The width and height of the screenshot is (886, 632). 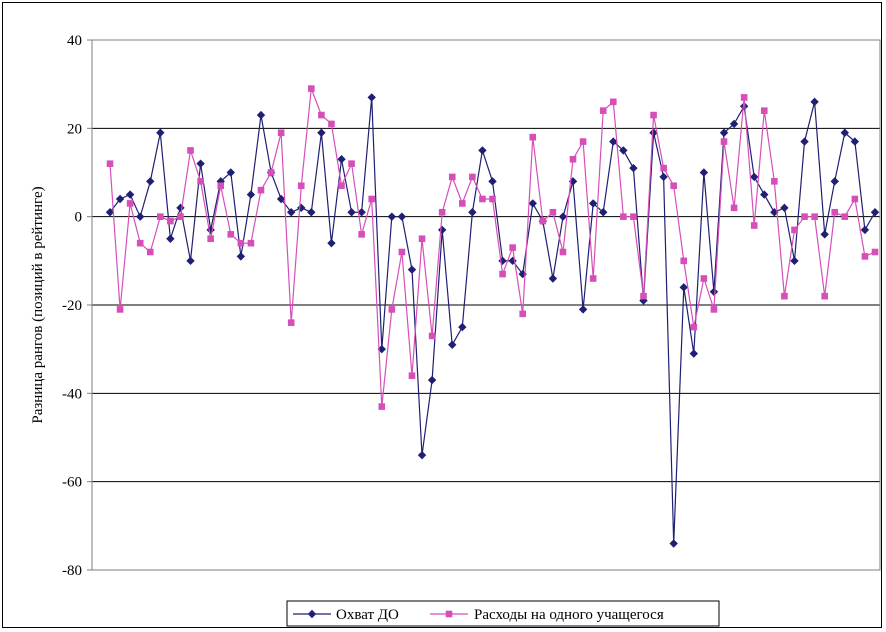 What do you see at coordinates (74, 129) in the screenshot?
I see `y-tick-label: 20` at bounding box center [74, 129].